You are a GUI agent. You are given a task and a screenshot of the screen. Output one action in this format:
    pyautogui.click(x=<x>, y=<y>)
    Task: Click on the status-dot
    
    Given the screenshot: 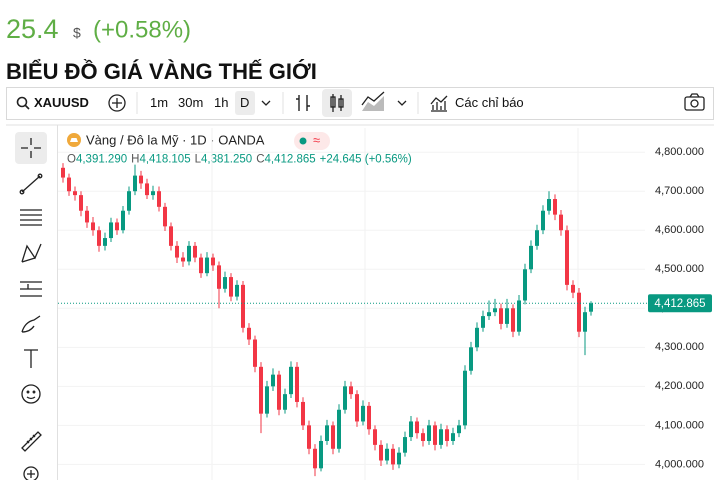 What is the action you would take?
    pyautogui.click(x=303, y=141)
    